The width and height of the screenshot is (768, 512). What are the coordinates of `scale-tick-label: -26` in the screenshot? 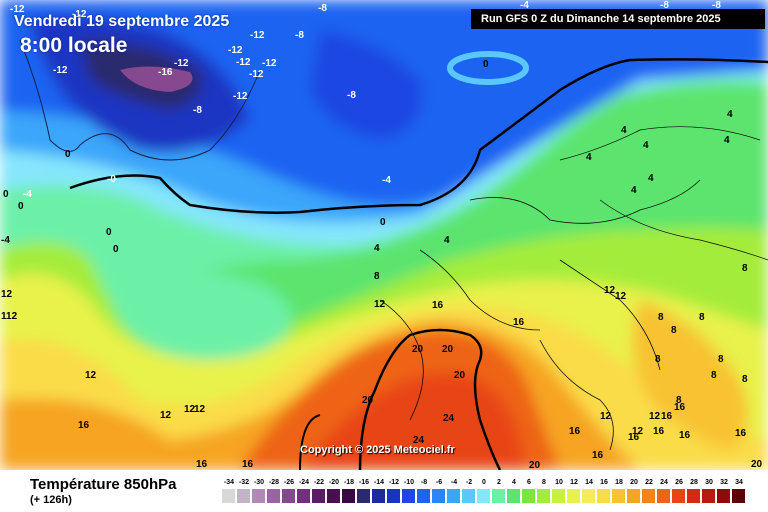 It's located at (289, 482).